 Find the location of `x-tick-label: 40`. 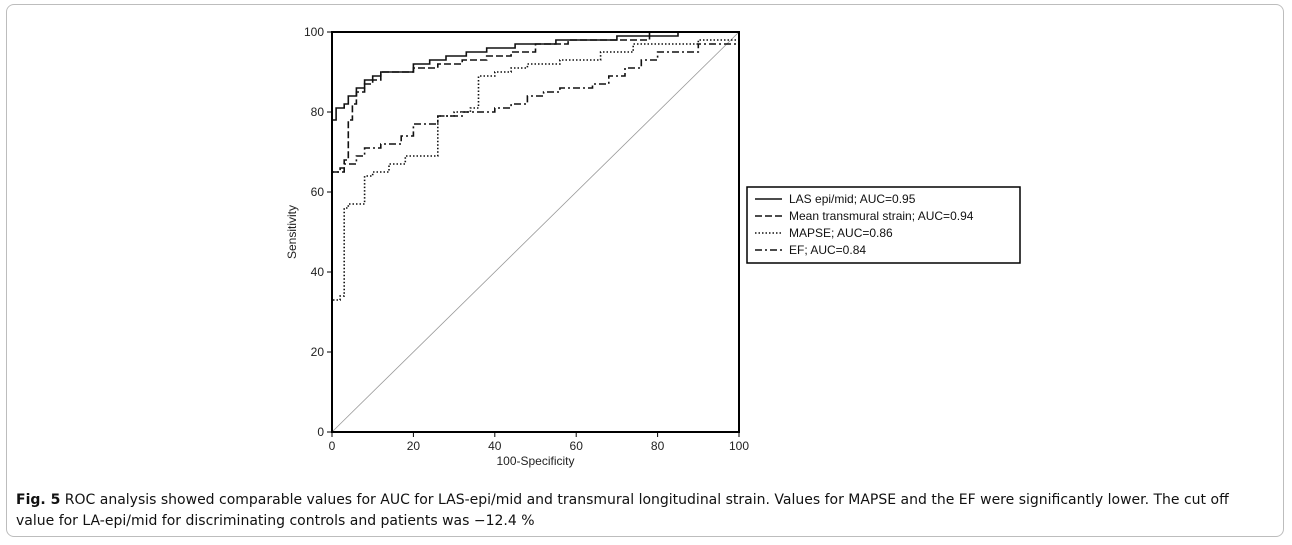

x-tick-label: 40 is located at coordinates (495, 446).